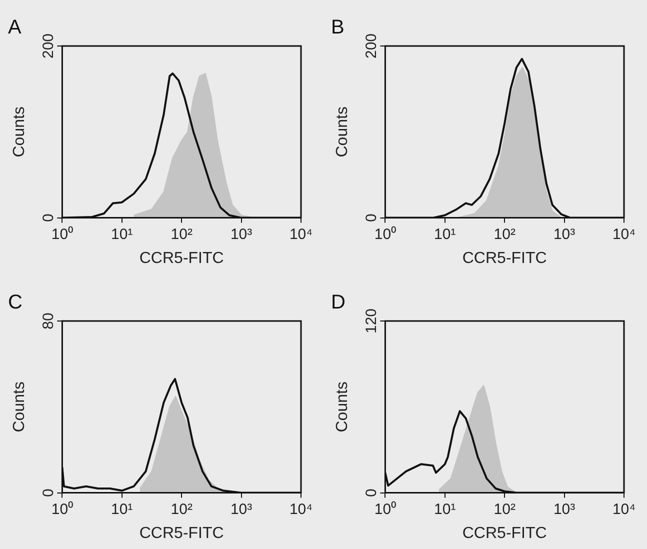 This screenshot has height=549, width=647. What do you see at coordinates (338, 303) in the screenshot?
I see `chart-title: D` at bounding box center [338, 303].